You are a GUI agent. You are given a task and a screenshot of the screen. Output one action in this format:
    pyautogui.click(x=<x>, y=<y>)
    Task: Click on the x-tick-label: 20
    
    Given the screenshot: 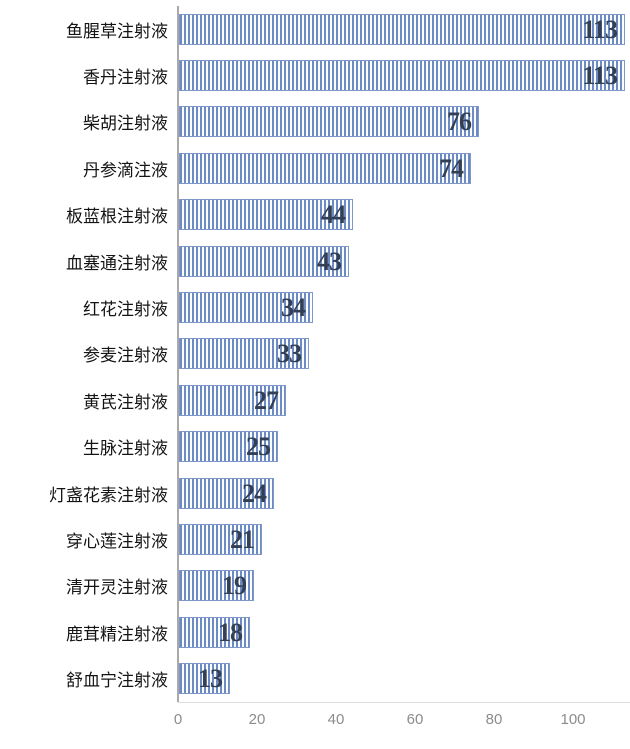 What is the action you would take?
    pyautogui.click(x=257, y=719)
    